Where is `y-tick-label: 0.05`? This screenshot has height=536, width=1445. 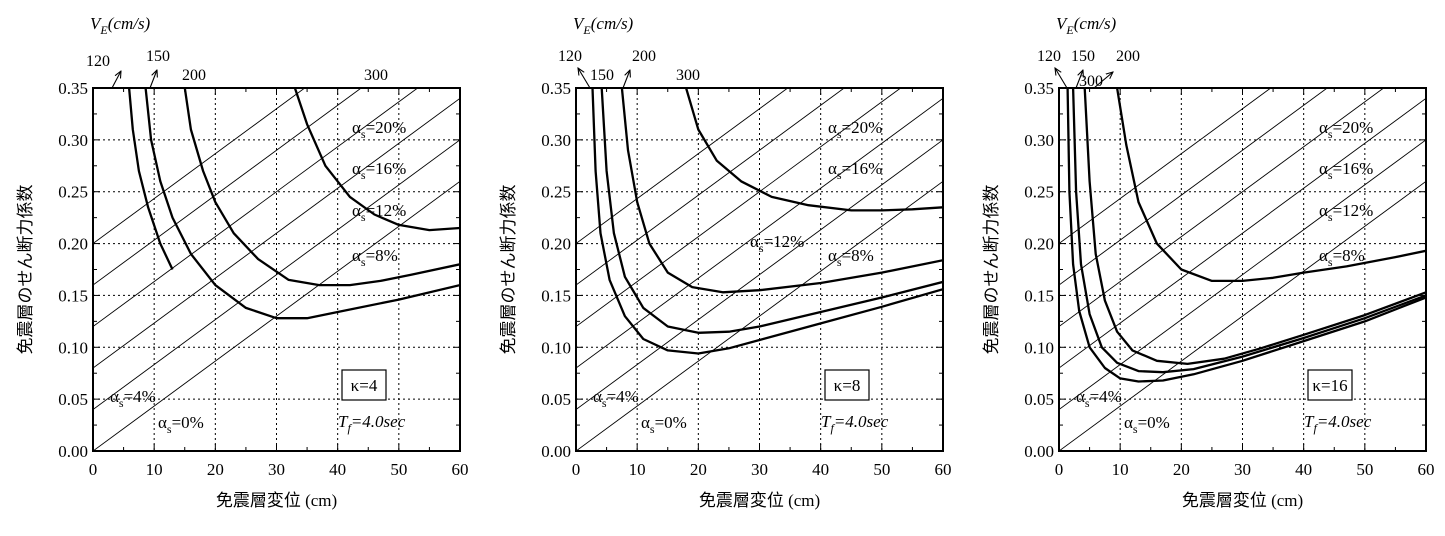
y-tick-label: 0.05 is located at coordinates (1039, 399).